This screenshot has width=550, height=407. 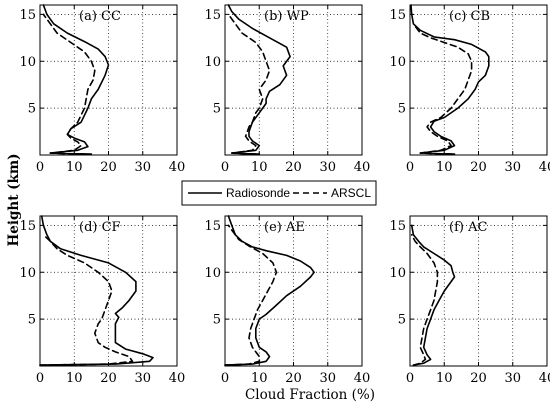 What do you see at coordinates (469, 16) in the screenshot?
I see `panel-label: (c) CB` at bounding box center [469, 16].